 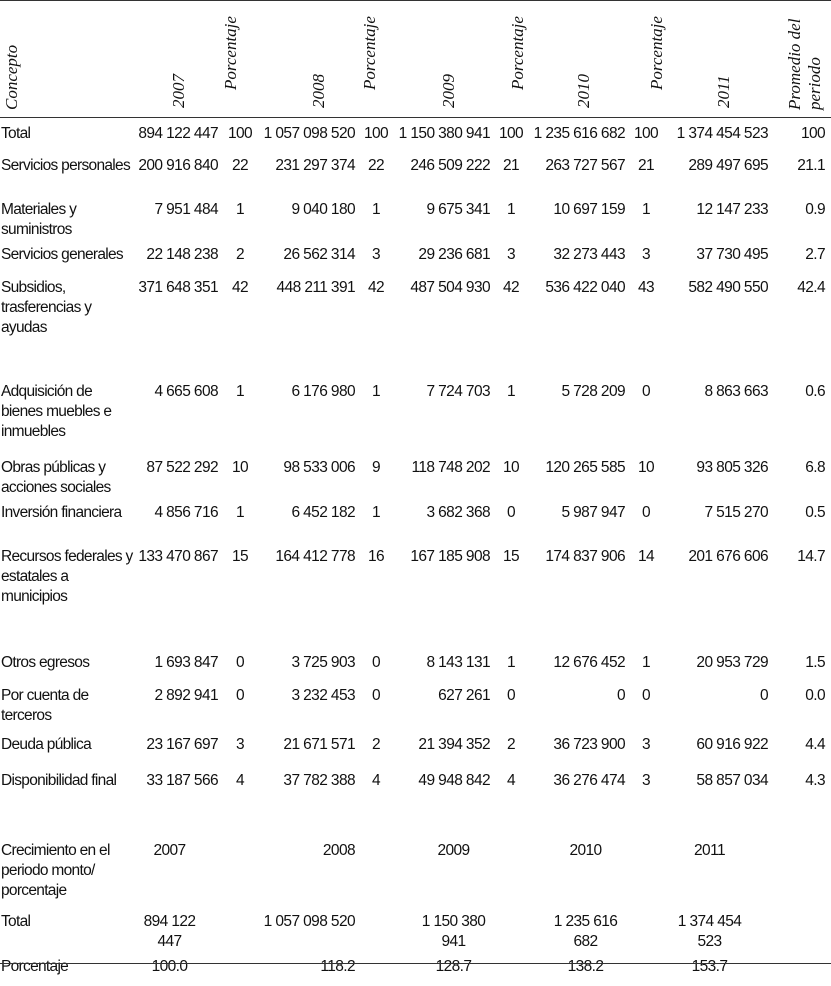 What do you see at coordinates (458, 662) in the screenshot?
I see `amount-cell: 8 143 131` at bounding box center [458, 662].